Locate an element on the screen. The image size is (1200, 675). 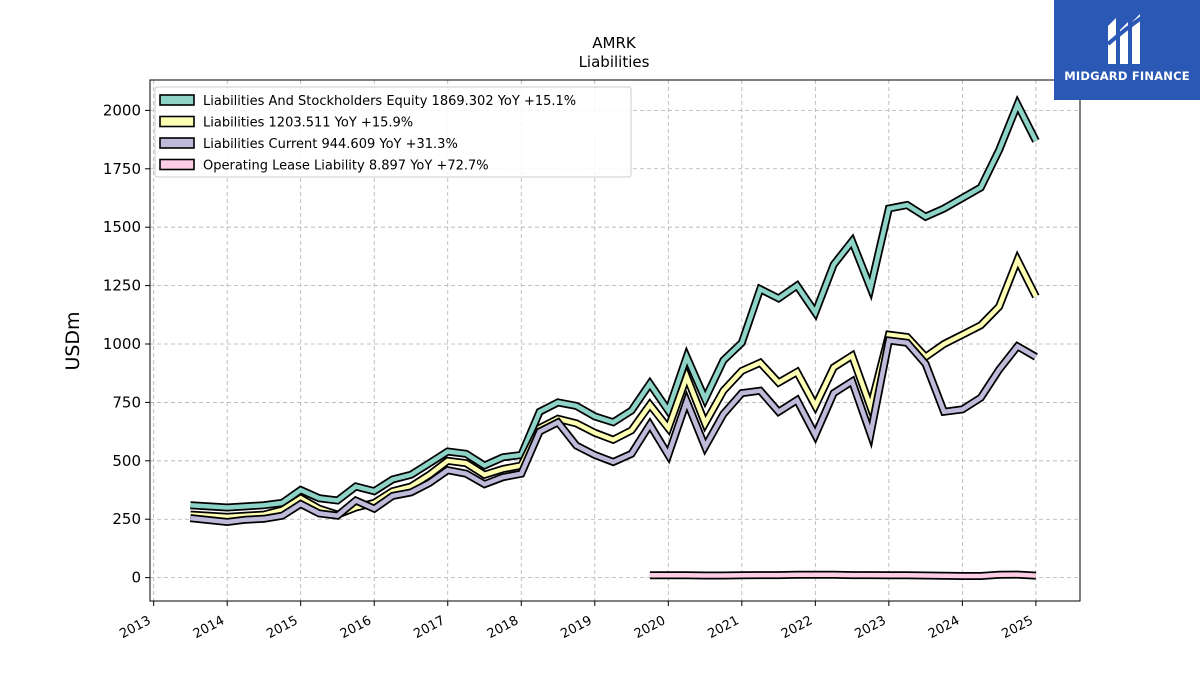
midgard-finance-logo: MIDGARD FINANCE is located at coordinates (1127, 50).